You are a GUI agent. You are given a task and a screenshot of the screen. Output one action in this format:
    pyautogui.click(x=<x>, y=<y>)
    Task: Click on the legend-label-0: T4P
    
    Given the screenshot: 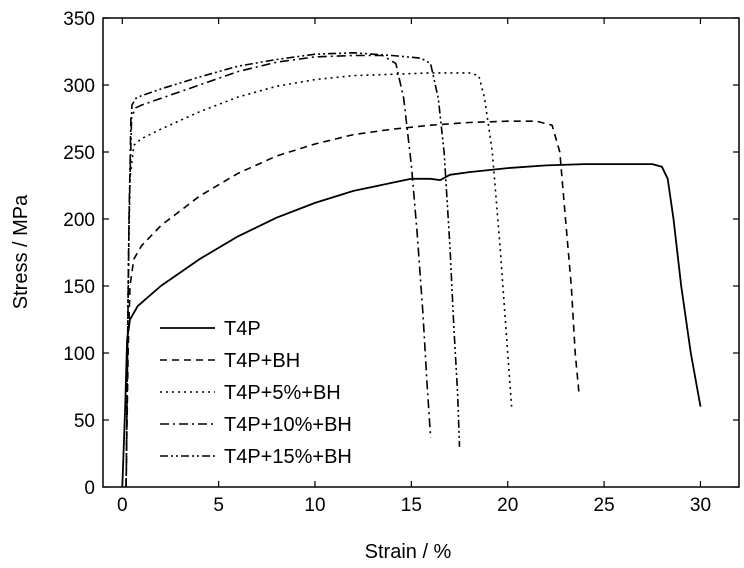 What is the action you would take?
    pyautogui.click(x=242, y=329)
    